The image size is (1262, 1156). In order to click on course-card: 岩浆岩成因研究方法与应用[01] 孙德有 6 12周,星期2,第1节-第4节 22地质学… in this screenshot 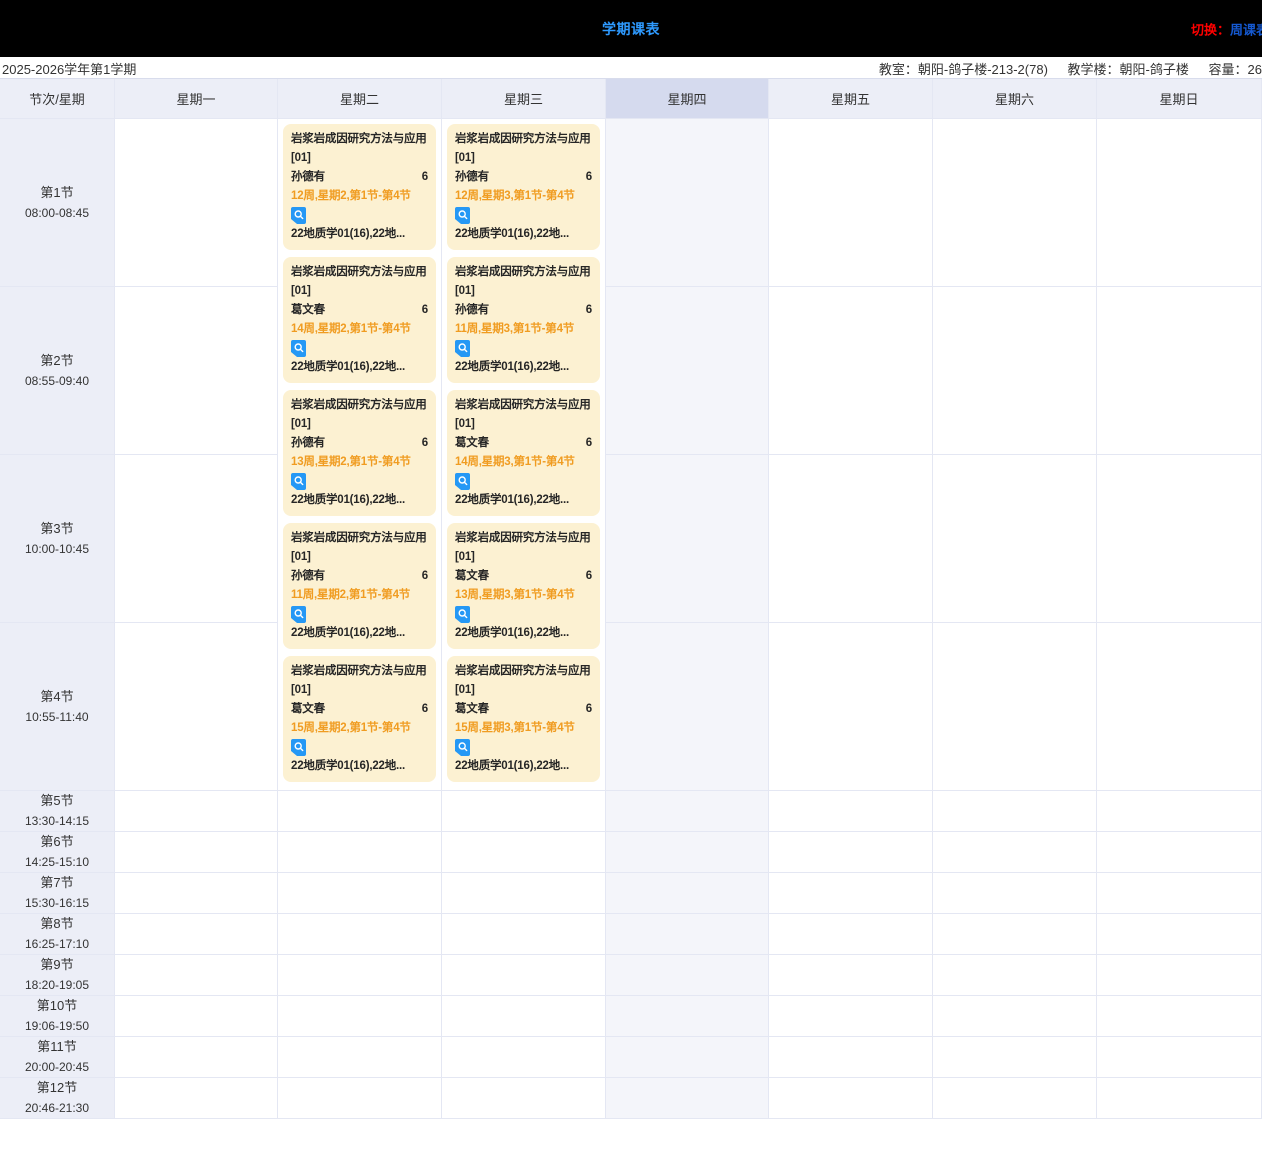, I will do `click(359, 187)`.